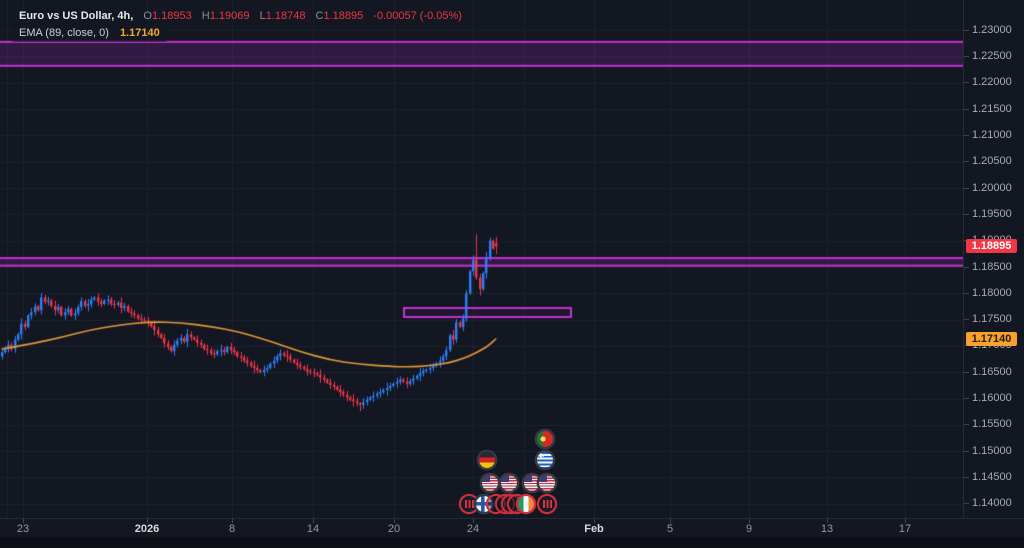 The width and height of the screenshot is (1024, 548). What do you see at coordinates (988, 424) in the screenshot?
I see `price-axis-tick-label: 1.15500` at bounding box center [988, 424].